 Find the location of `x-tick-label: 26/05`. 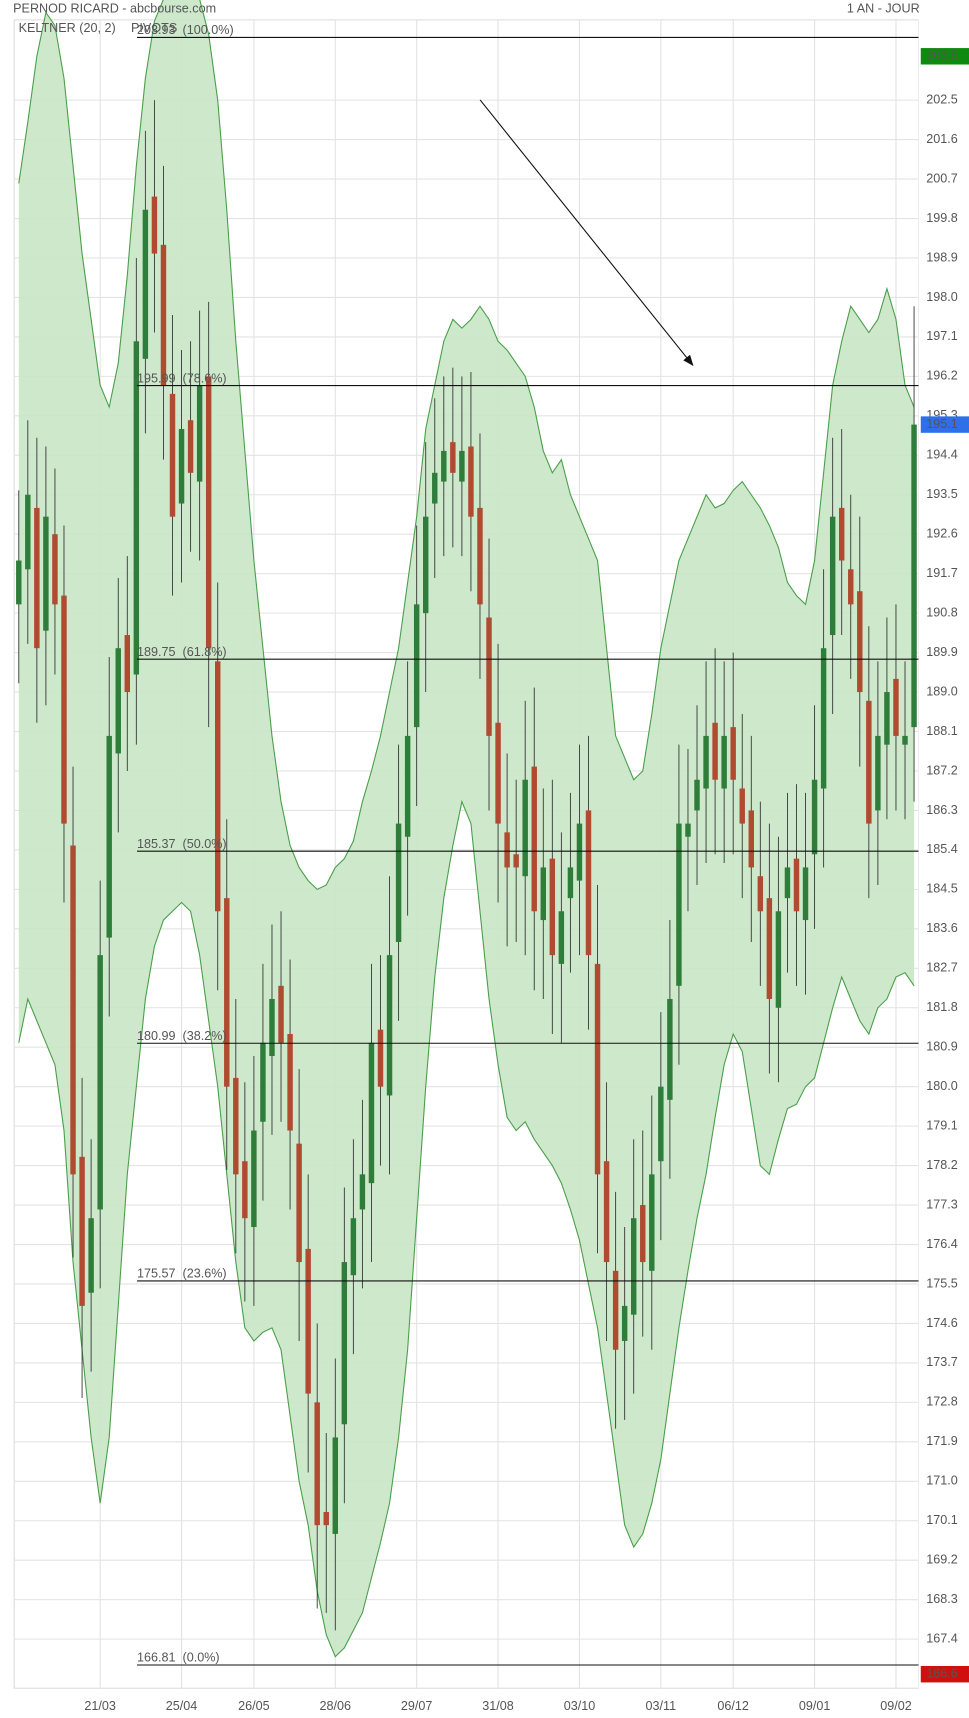

x-tick-label: 26/05 is located at coordinates (254, 1706).